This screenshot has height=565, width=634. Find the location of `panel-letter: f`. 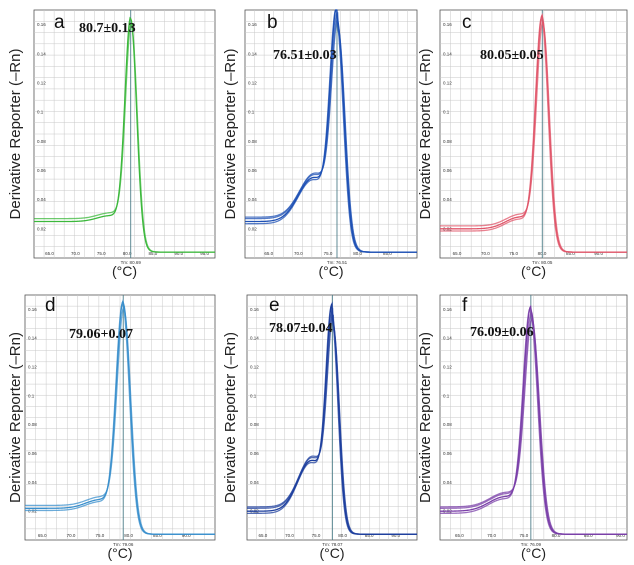

panel-letter: f is located at coordinates (465, 305).